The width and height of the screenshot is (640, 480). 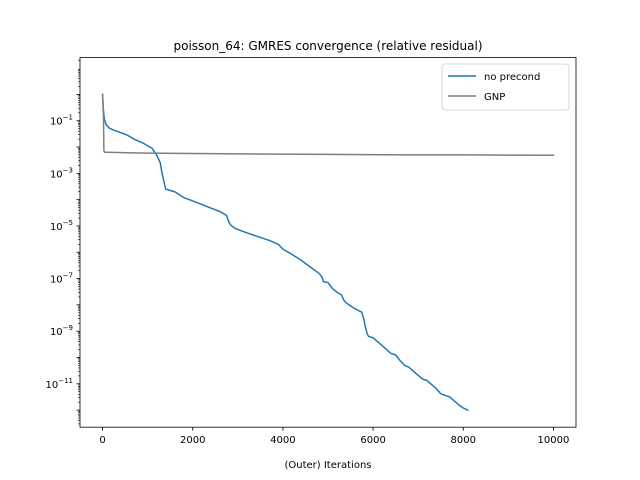 What do you see at coordinates (192, 440) in the screenshot?
I see `x-tick-label: 2000` at bounding box center [192, 440].